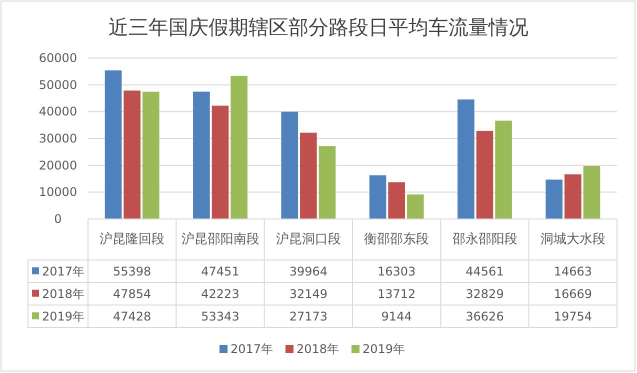  Describe the element at coordinates (63, 271) in the screenshot. I see `legend-label: 2017年` at that location.